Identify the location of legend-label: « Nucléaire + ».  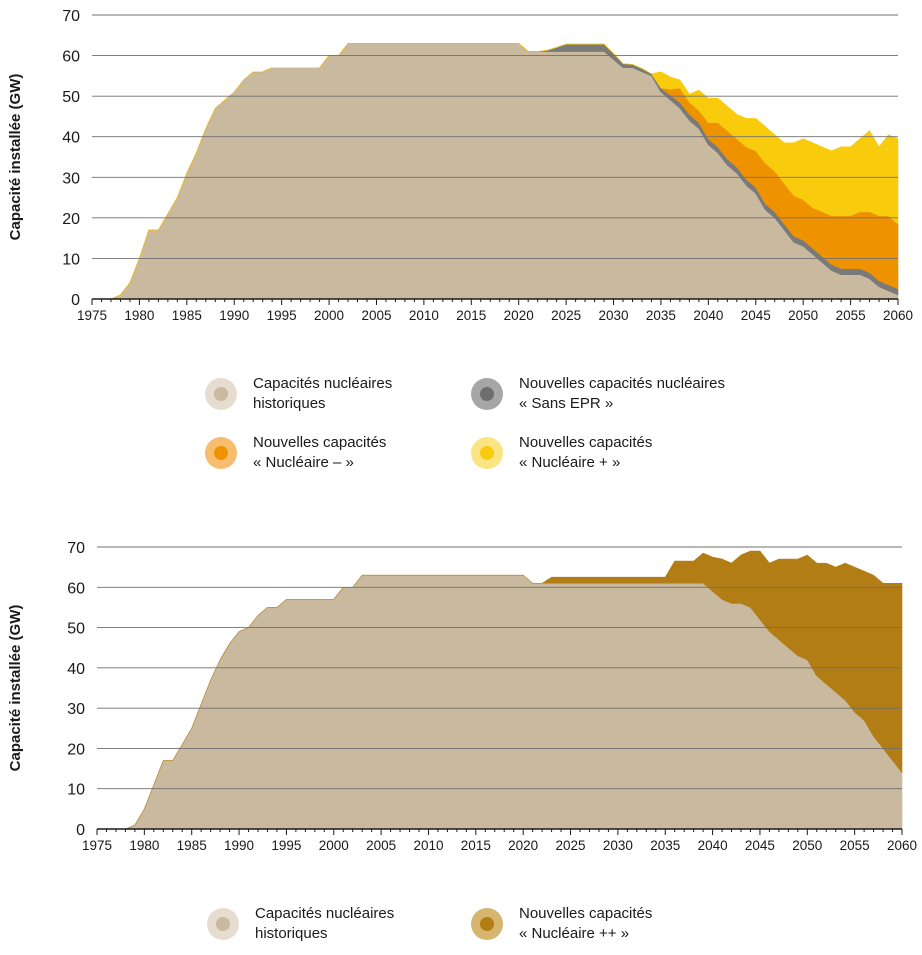
(570, 462).